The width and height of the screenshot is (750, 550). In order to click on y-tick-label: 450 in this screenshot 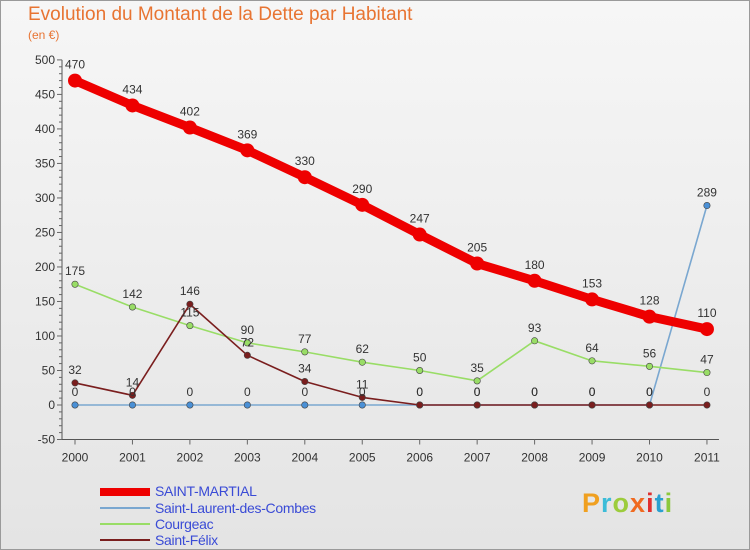, I will do `click(45, 94)`.